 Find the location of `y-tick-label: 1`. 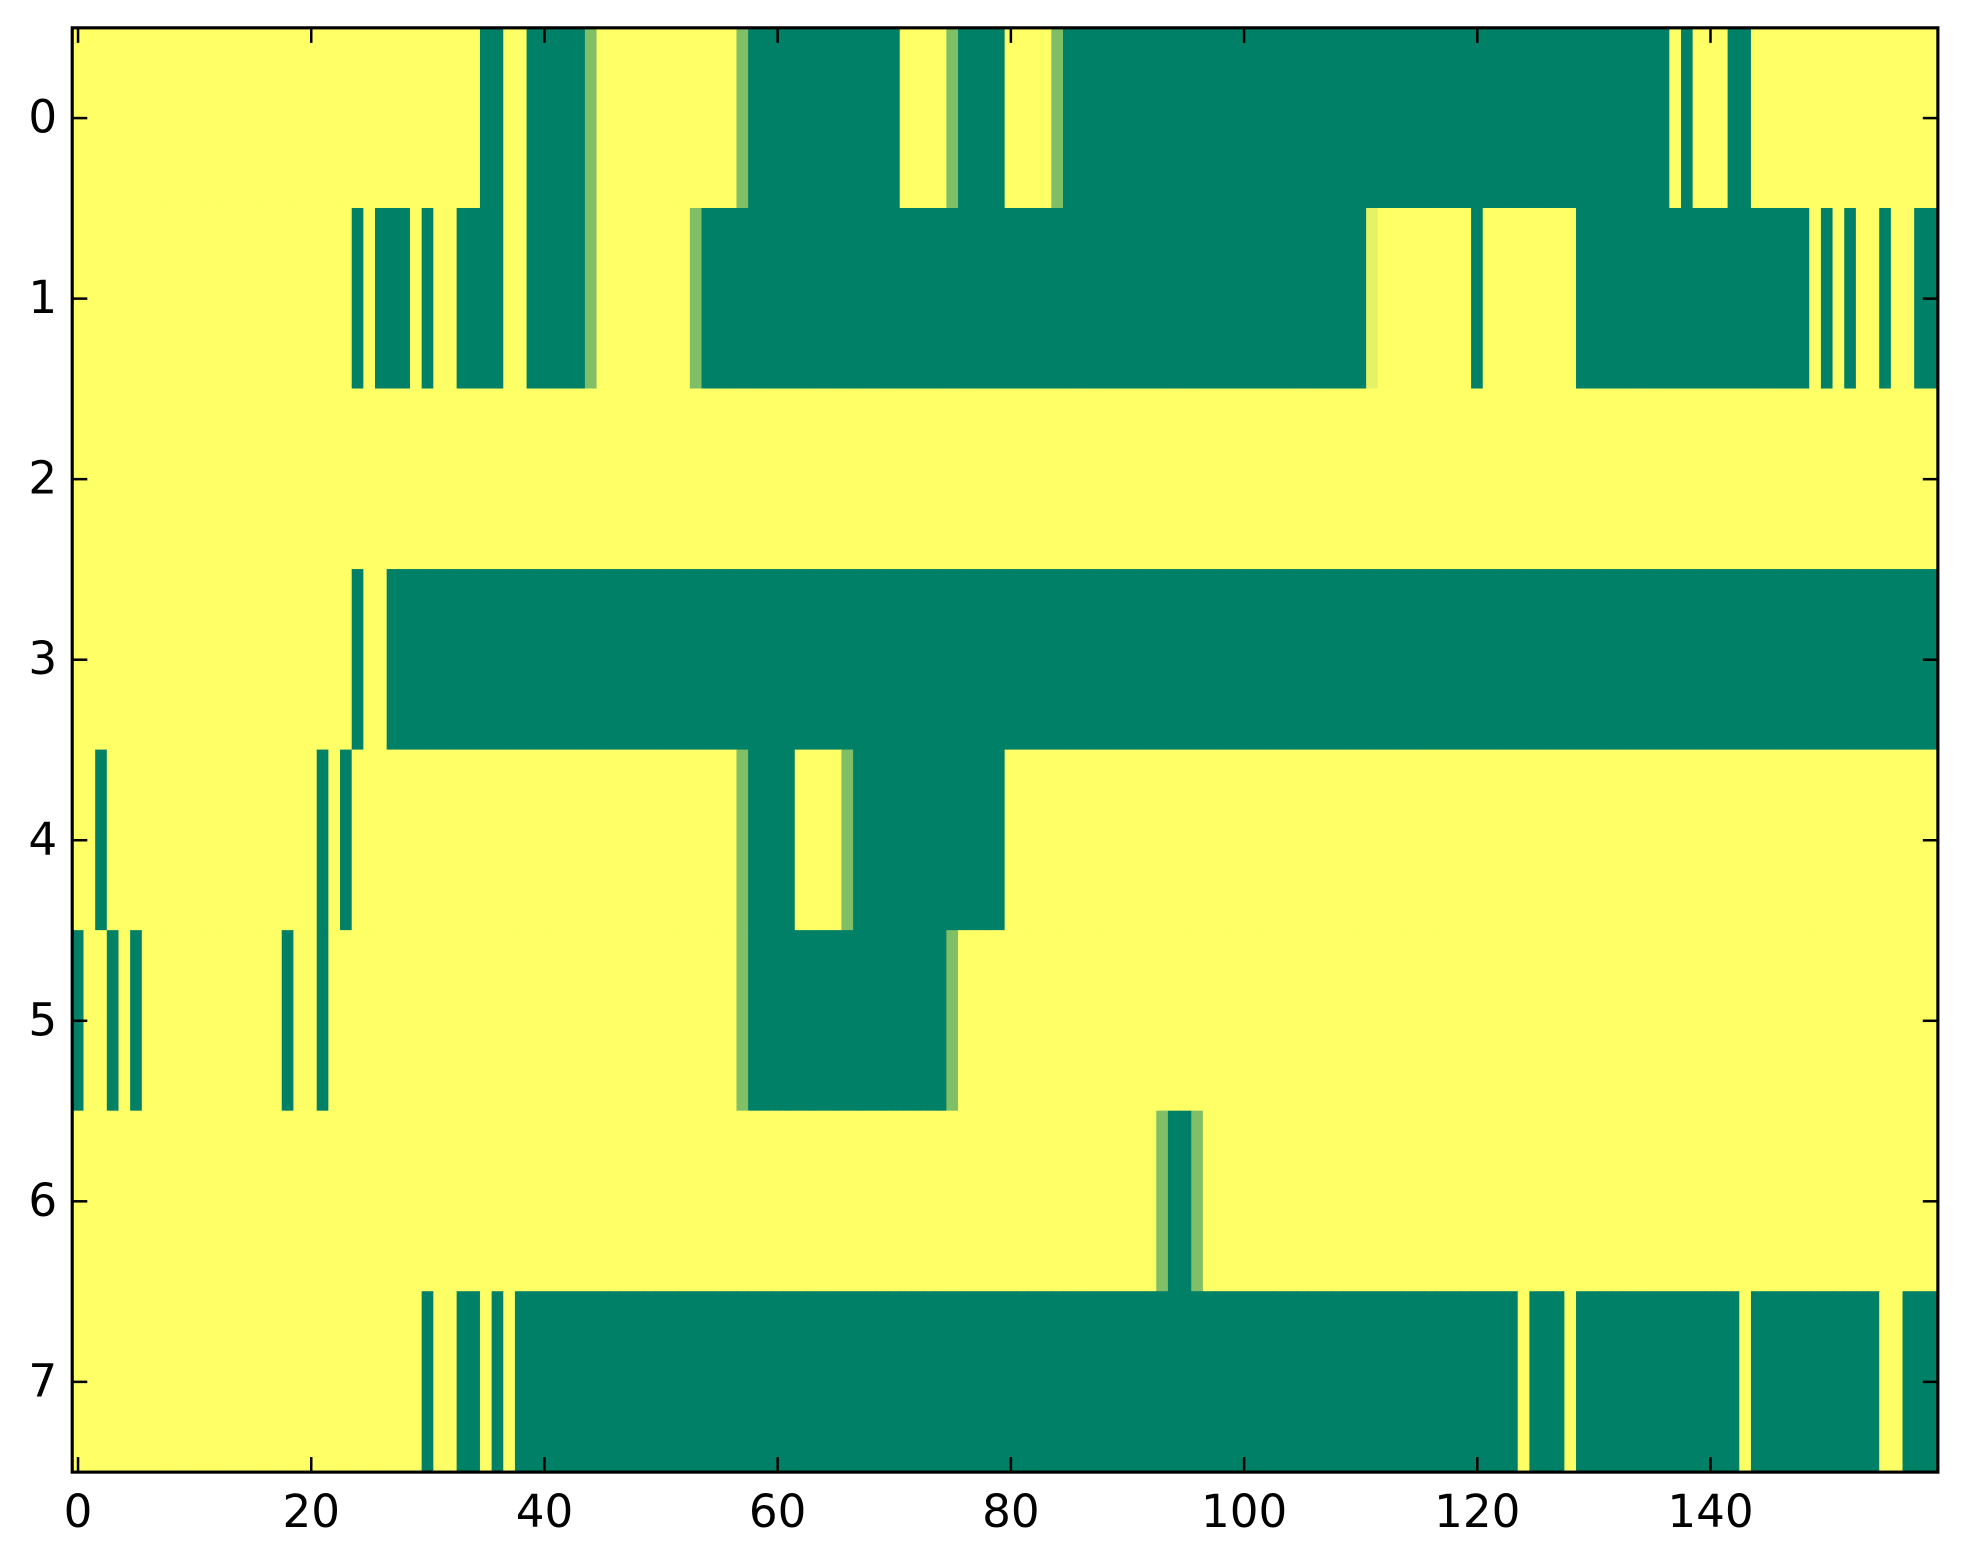

y-tick-label: 1 is located at coordinates (42, 297).